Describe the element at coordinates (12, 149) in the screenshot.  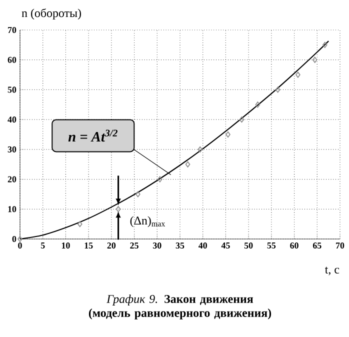
I see `y-tick-label: 30` at that location.